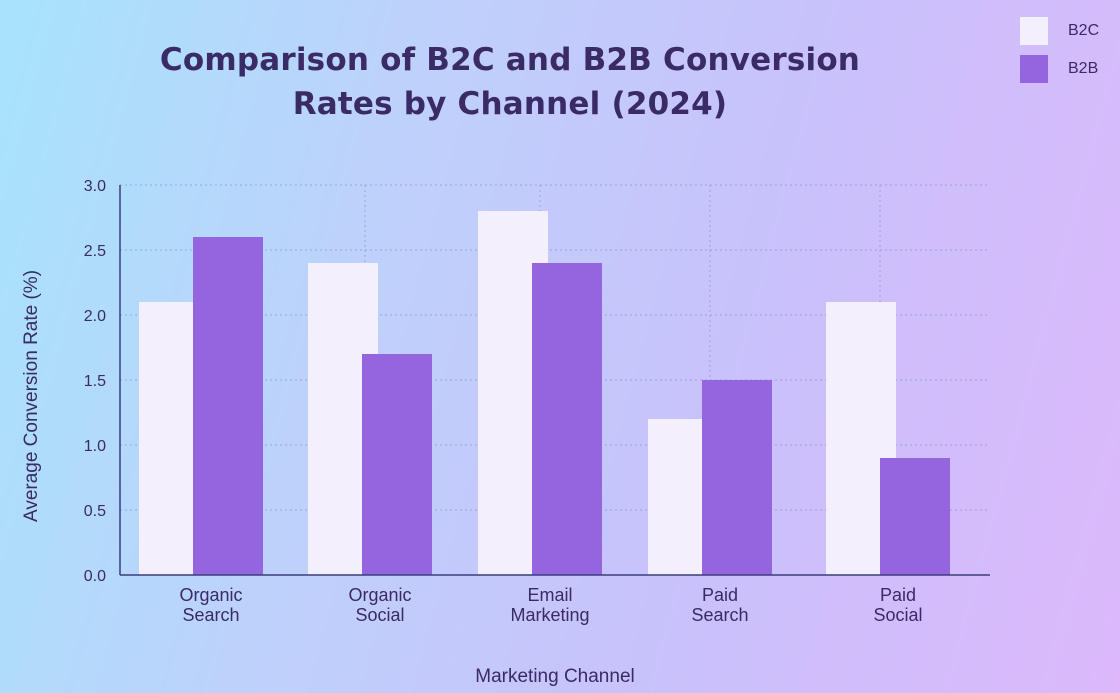  What do you see at coordinates (210, 605) in the screenshot?
I see `x-tick-label: Organic Search` at bounding box center [210, 605].